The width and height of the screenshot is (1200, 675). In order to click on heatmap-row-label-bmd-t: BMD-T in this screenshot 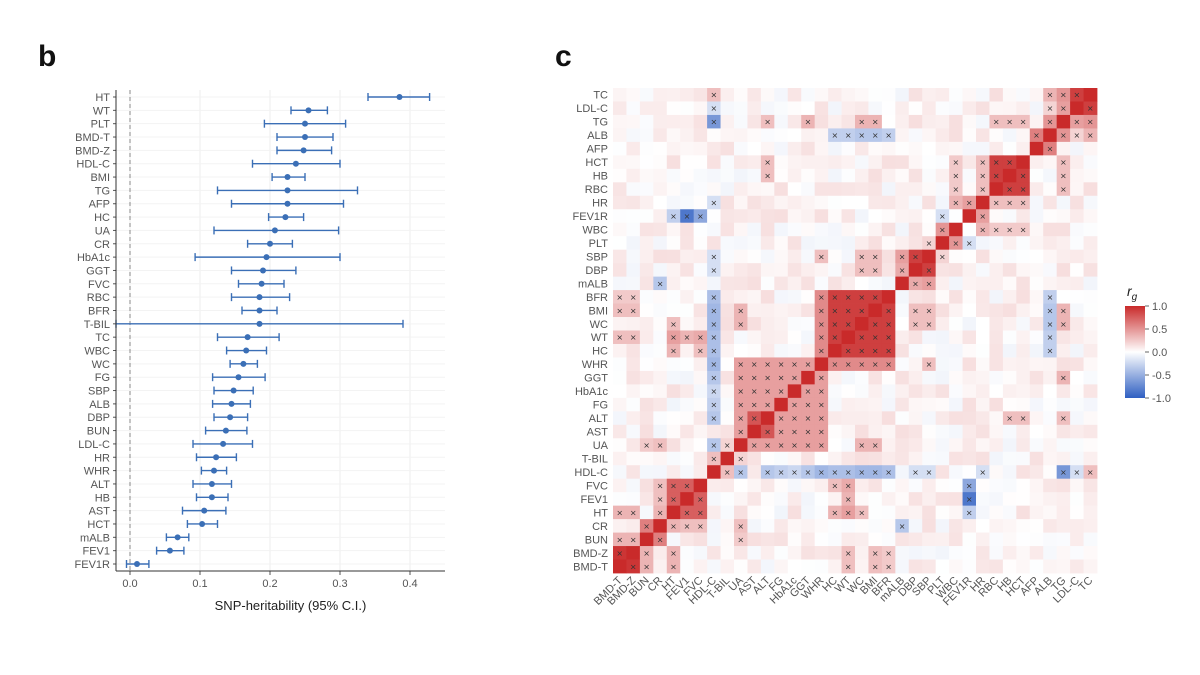, I will do `click(590, 567)`.